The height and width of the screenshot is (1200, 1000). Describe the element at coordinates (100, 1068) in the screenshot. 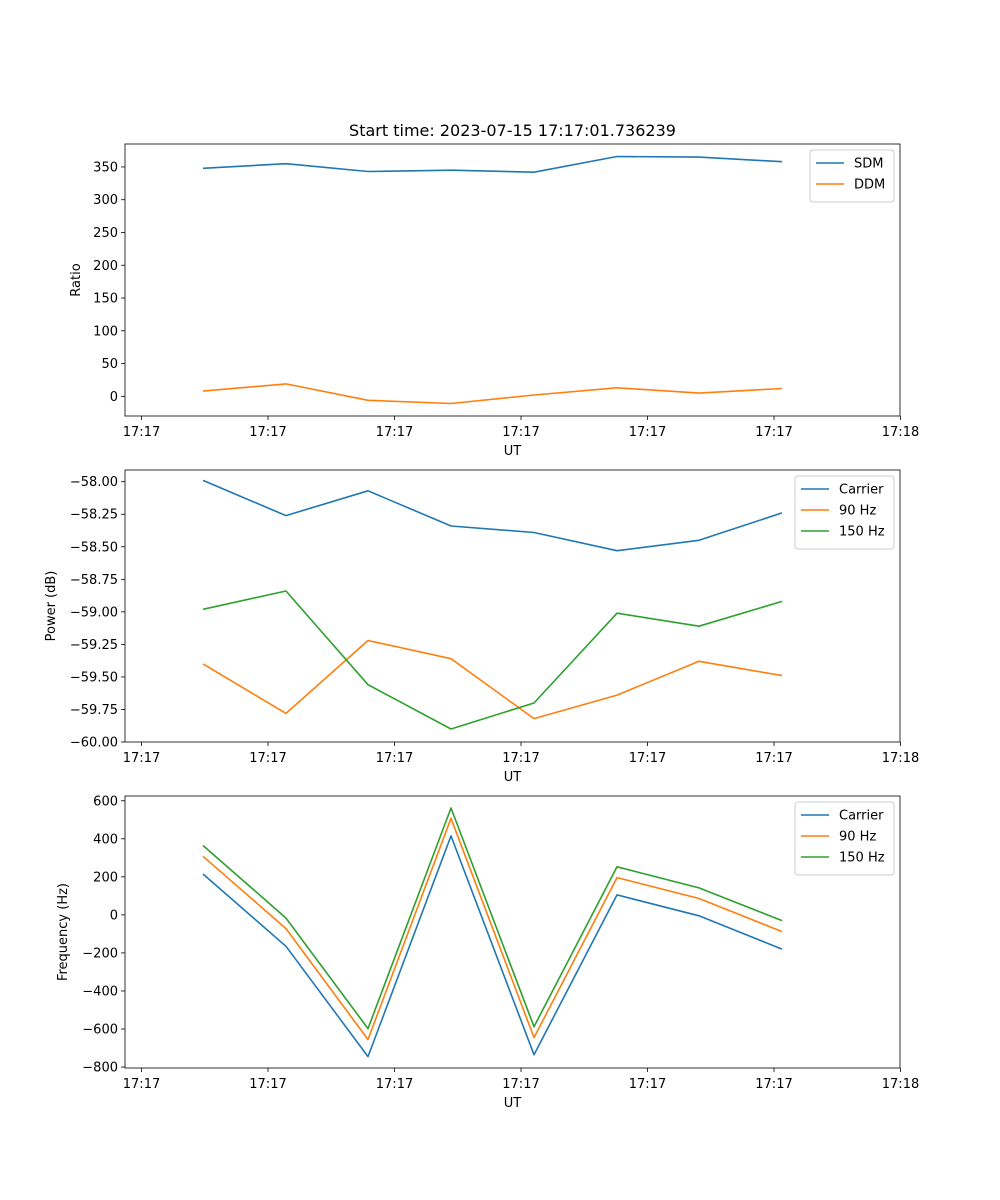

I see `y-tick-label: −800` at that location.